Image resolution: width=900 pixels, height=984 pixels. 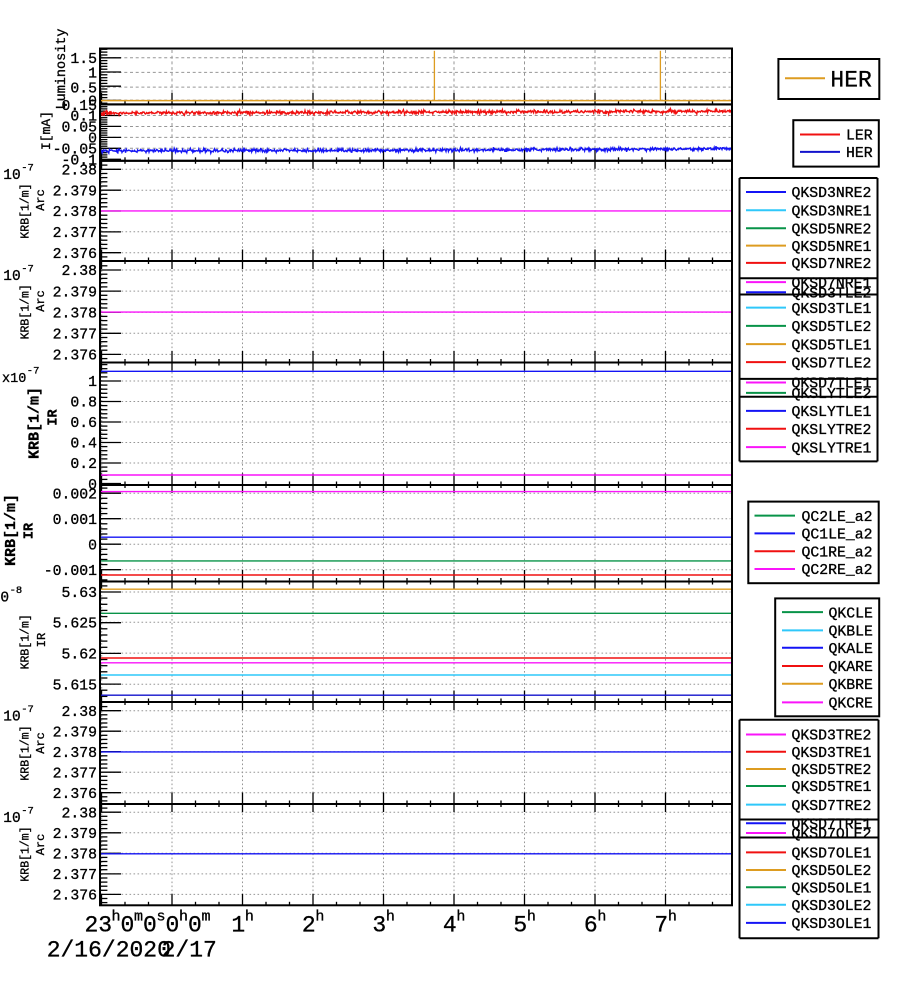 What do you see at coordinates (832, 835) in the screenshot?
I see `svg-text: QKSD7OLE2` at bounding box center [832, 835].